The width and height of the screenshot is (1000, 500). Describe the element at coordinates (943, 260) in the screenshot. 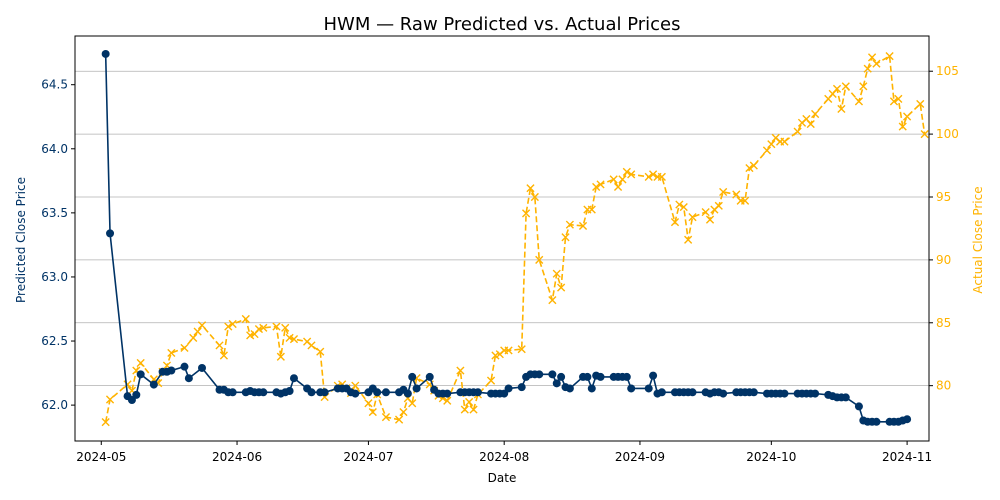

I see `y-right-tick-label: 90` at that location.